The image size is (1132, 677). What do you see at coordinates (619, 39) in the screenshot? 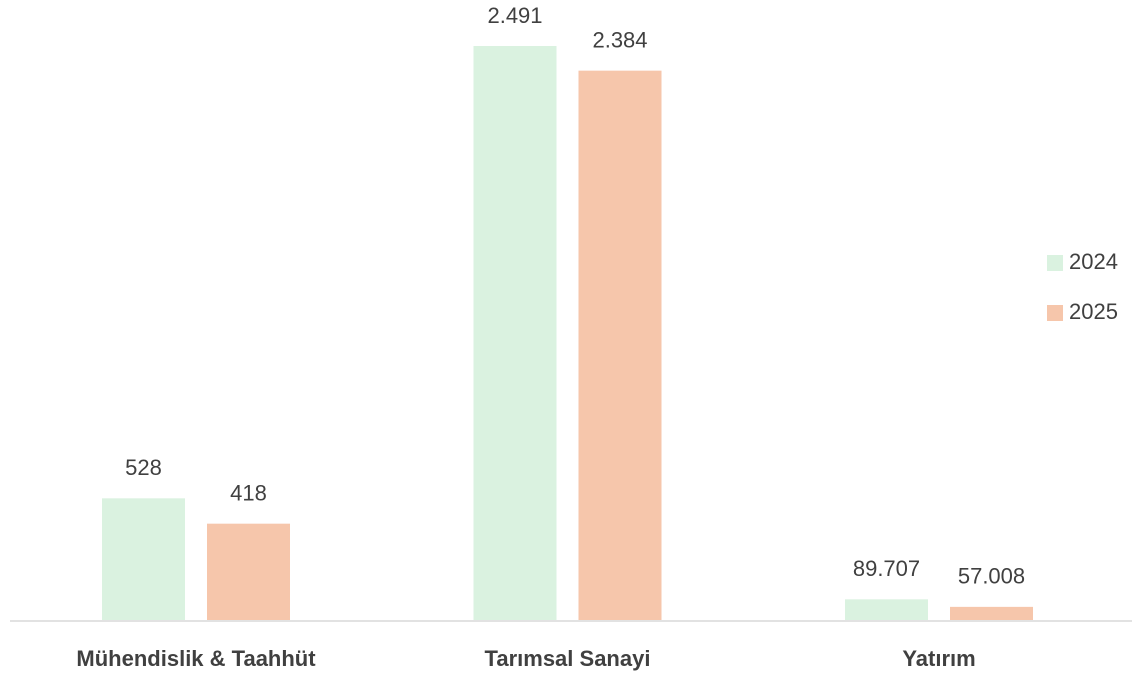
I see `data-label: 2.384` at bounding box center [619, 39].